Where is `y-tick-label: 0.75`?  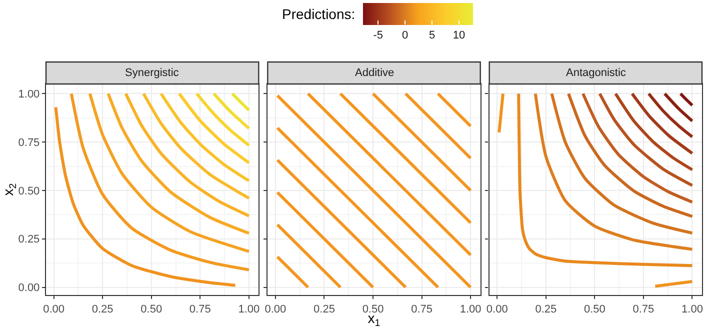
y-tick-label: 0.75 is located at coordinates (29, 142).